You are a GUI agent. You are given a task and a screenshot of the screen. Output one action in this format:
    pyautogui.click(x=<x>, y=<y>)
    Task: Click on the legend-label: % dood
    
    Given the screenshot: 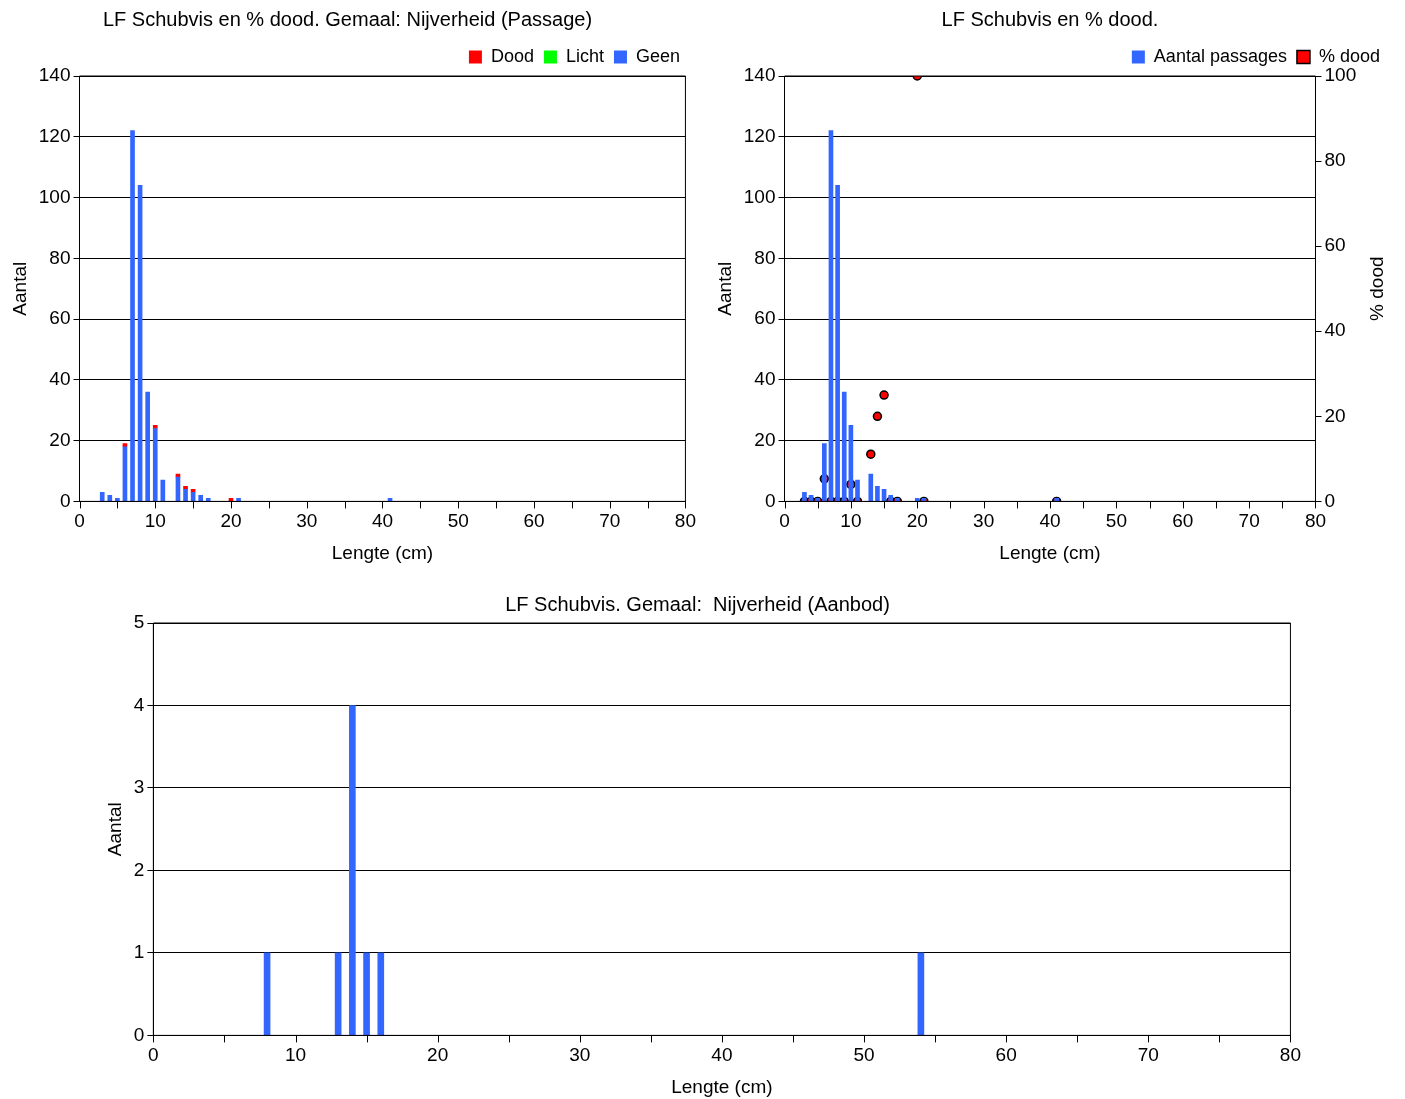 What is the action you would take?
    pyautogui.click(x=1349, y=55)
    